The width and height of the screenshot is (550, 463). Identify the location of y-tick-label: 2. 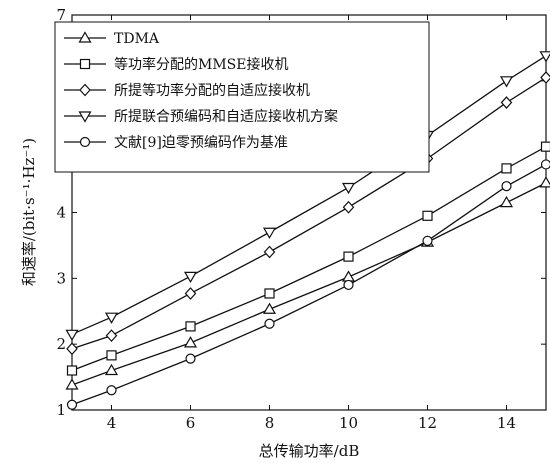
(61, 344).